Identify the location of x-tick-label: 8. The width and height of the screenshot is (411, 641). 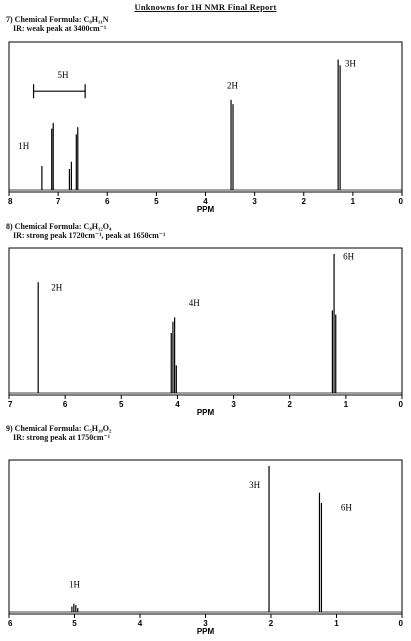
(10, 201).